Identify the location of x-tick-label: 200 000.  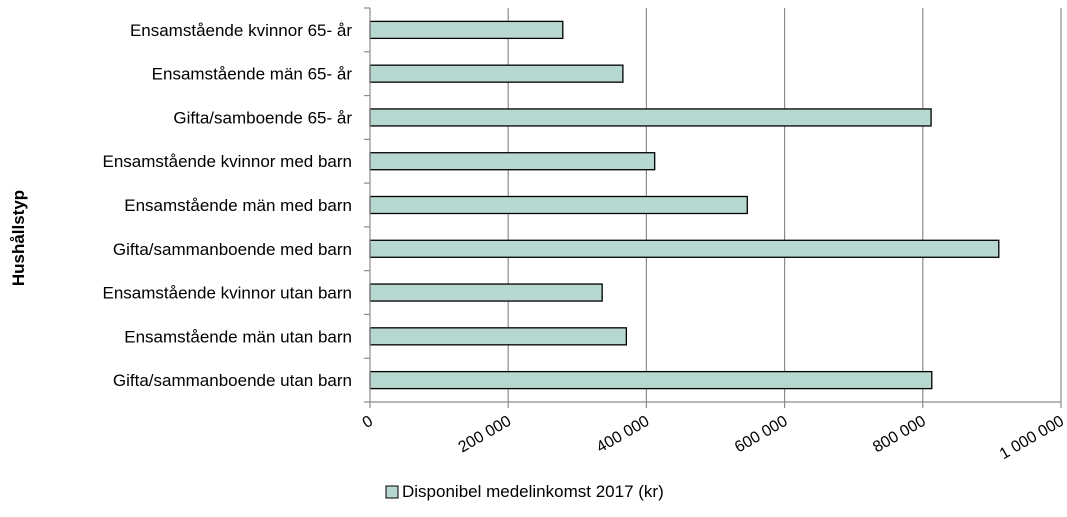
(485, 435).